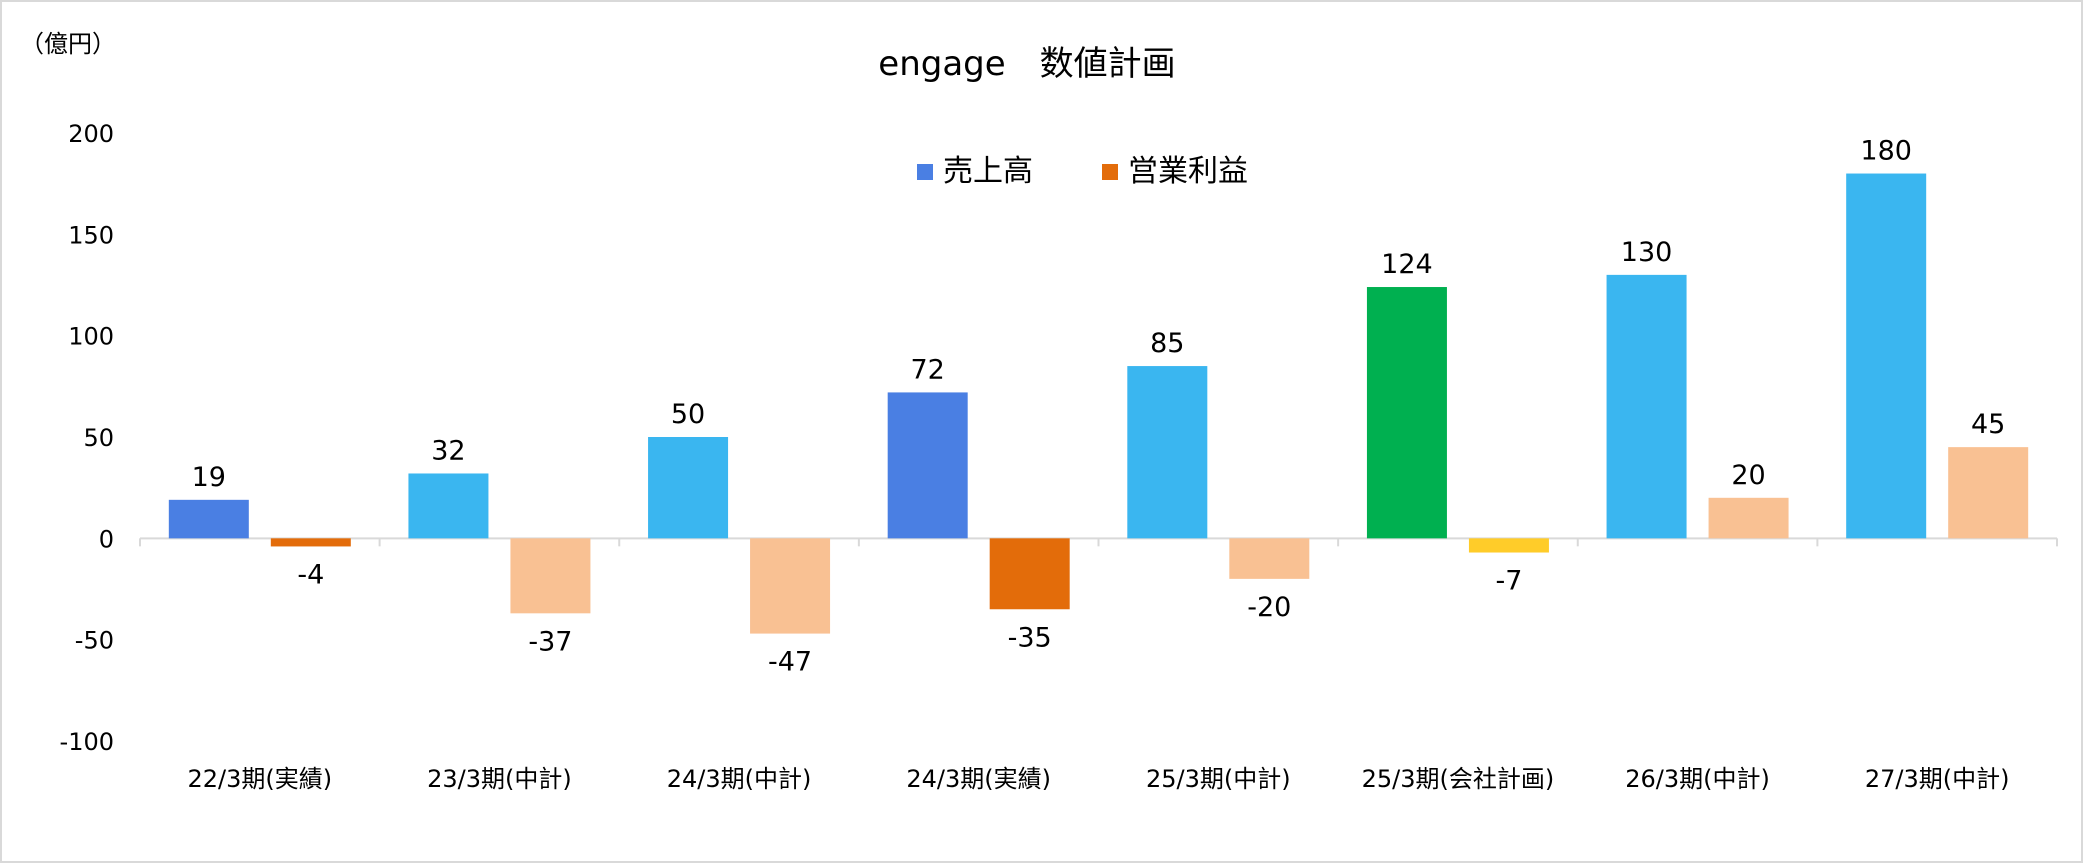 Image resolution: width=2083 pixels, height=863 pixels. I want to click on data-label: -47, so click(790, 662).